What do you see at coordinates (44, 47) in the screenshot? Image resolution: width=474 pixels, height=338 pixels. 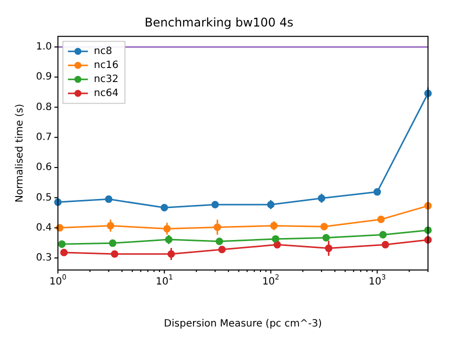 I see `y-tick-label: 1.0` at bounding box center [44, 47].